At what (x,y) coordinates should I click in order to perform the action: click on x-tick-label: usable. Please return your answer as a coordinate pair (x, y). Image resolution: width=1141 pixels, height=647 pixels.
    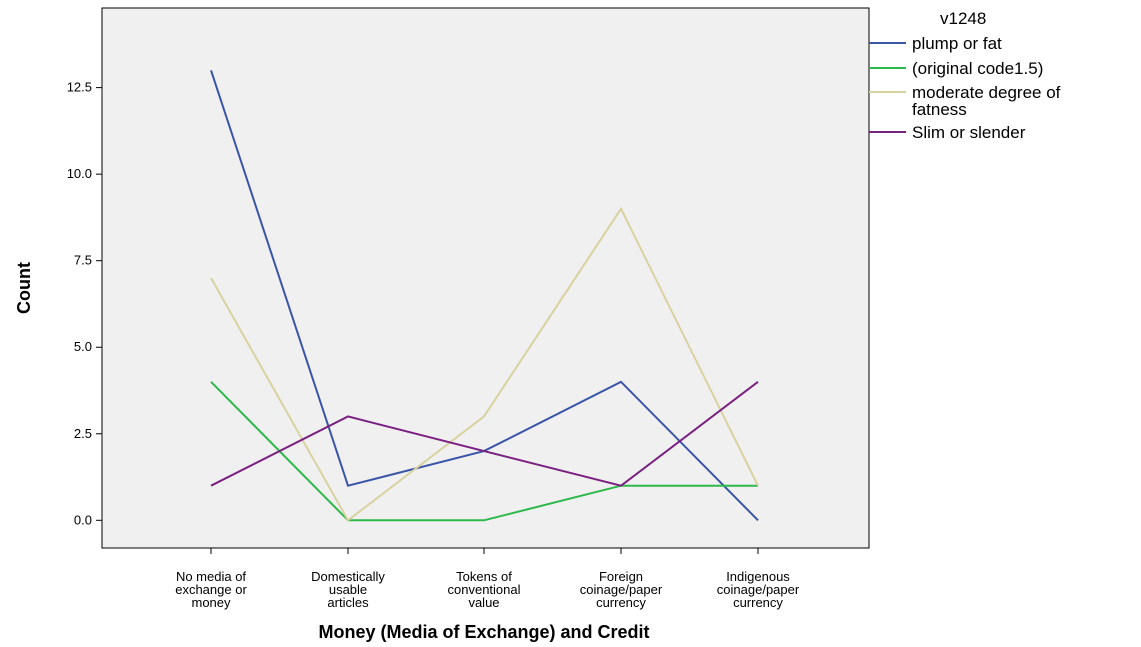
    Looking at the image, I should click on (348, 589).